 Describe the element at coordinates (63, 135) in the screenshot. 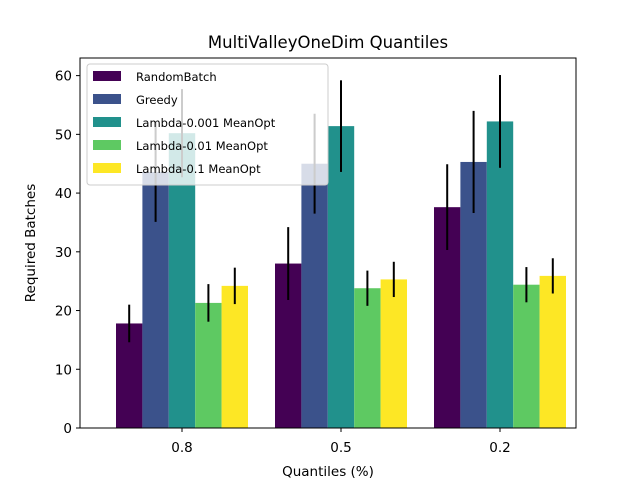

I see `y-tick-label: 50` at that location.